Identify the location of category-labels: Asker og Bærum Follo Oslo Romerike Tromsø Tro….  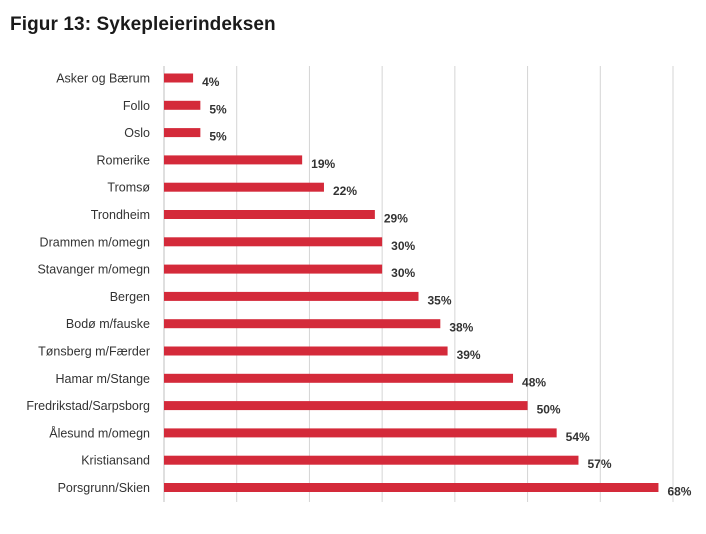
(88, 284).